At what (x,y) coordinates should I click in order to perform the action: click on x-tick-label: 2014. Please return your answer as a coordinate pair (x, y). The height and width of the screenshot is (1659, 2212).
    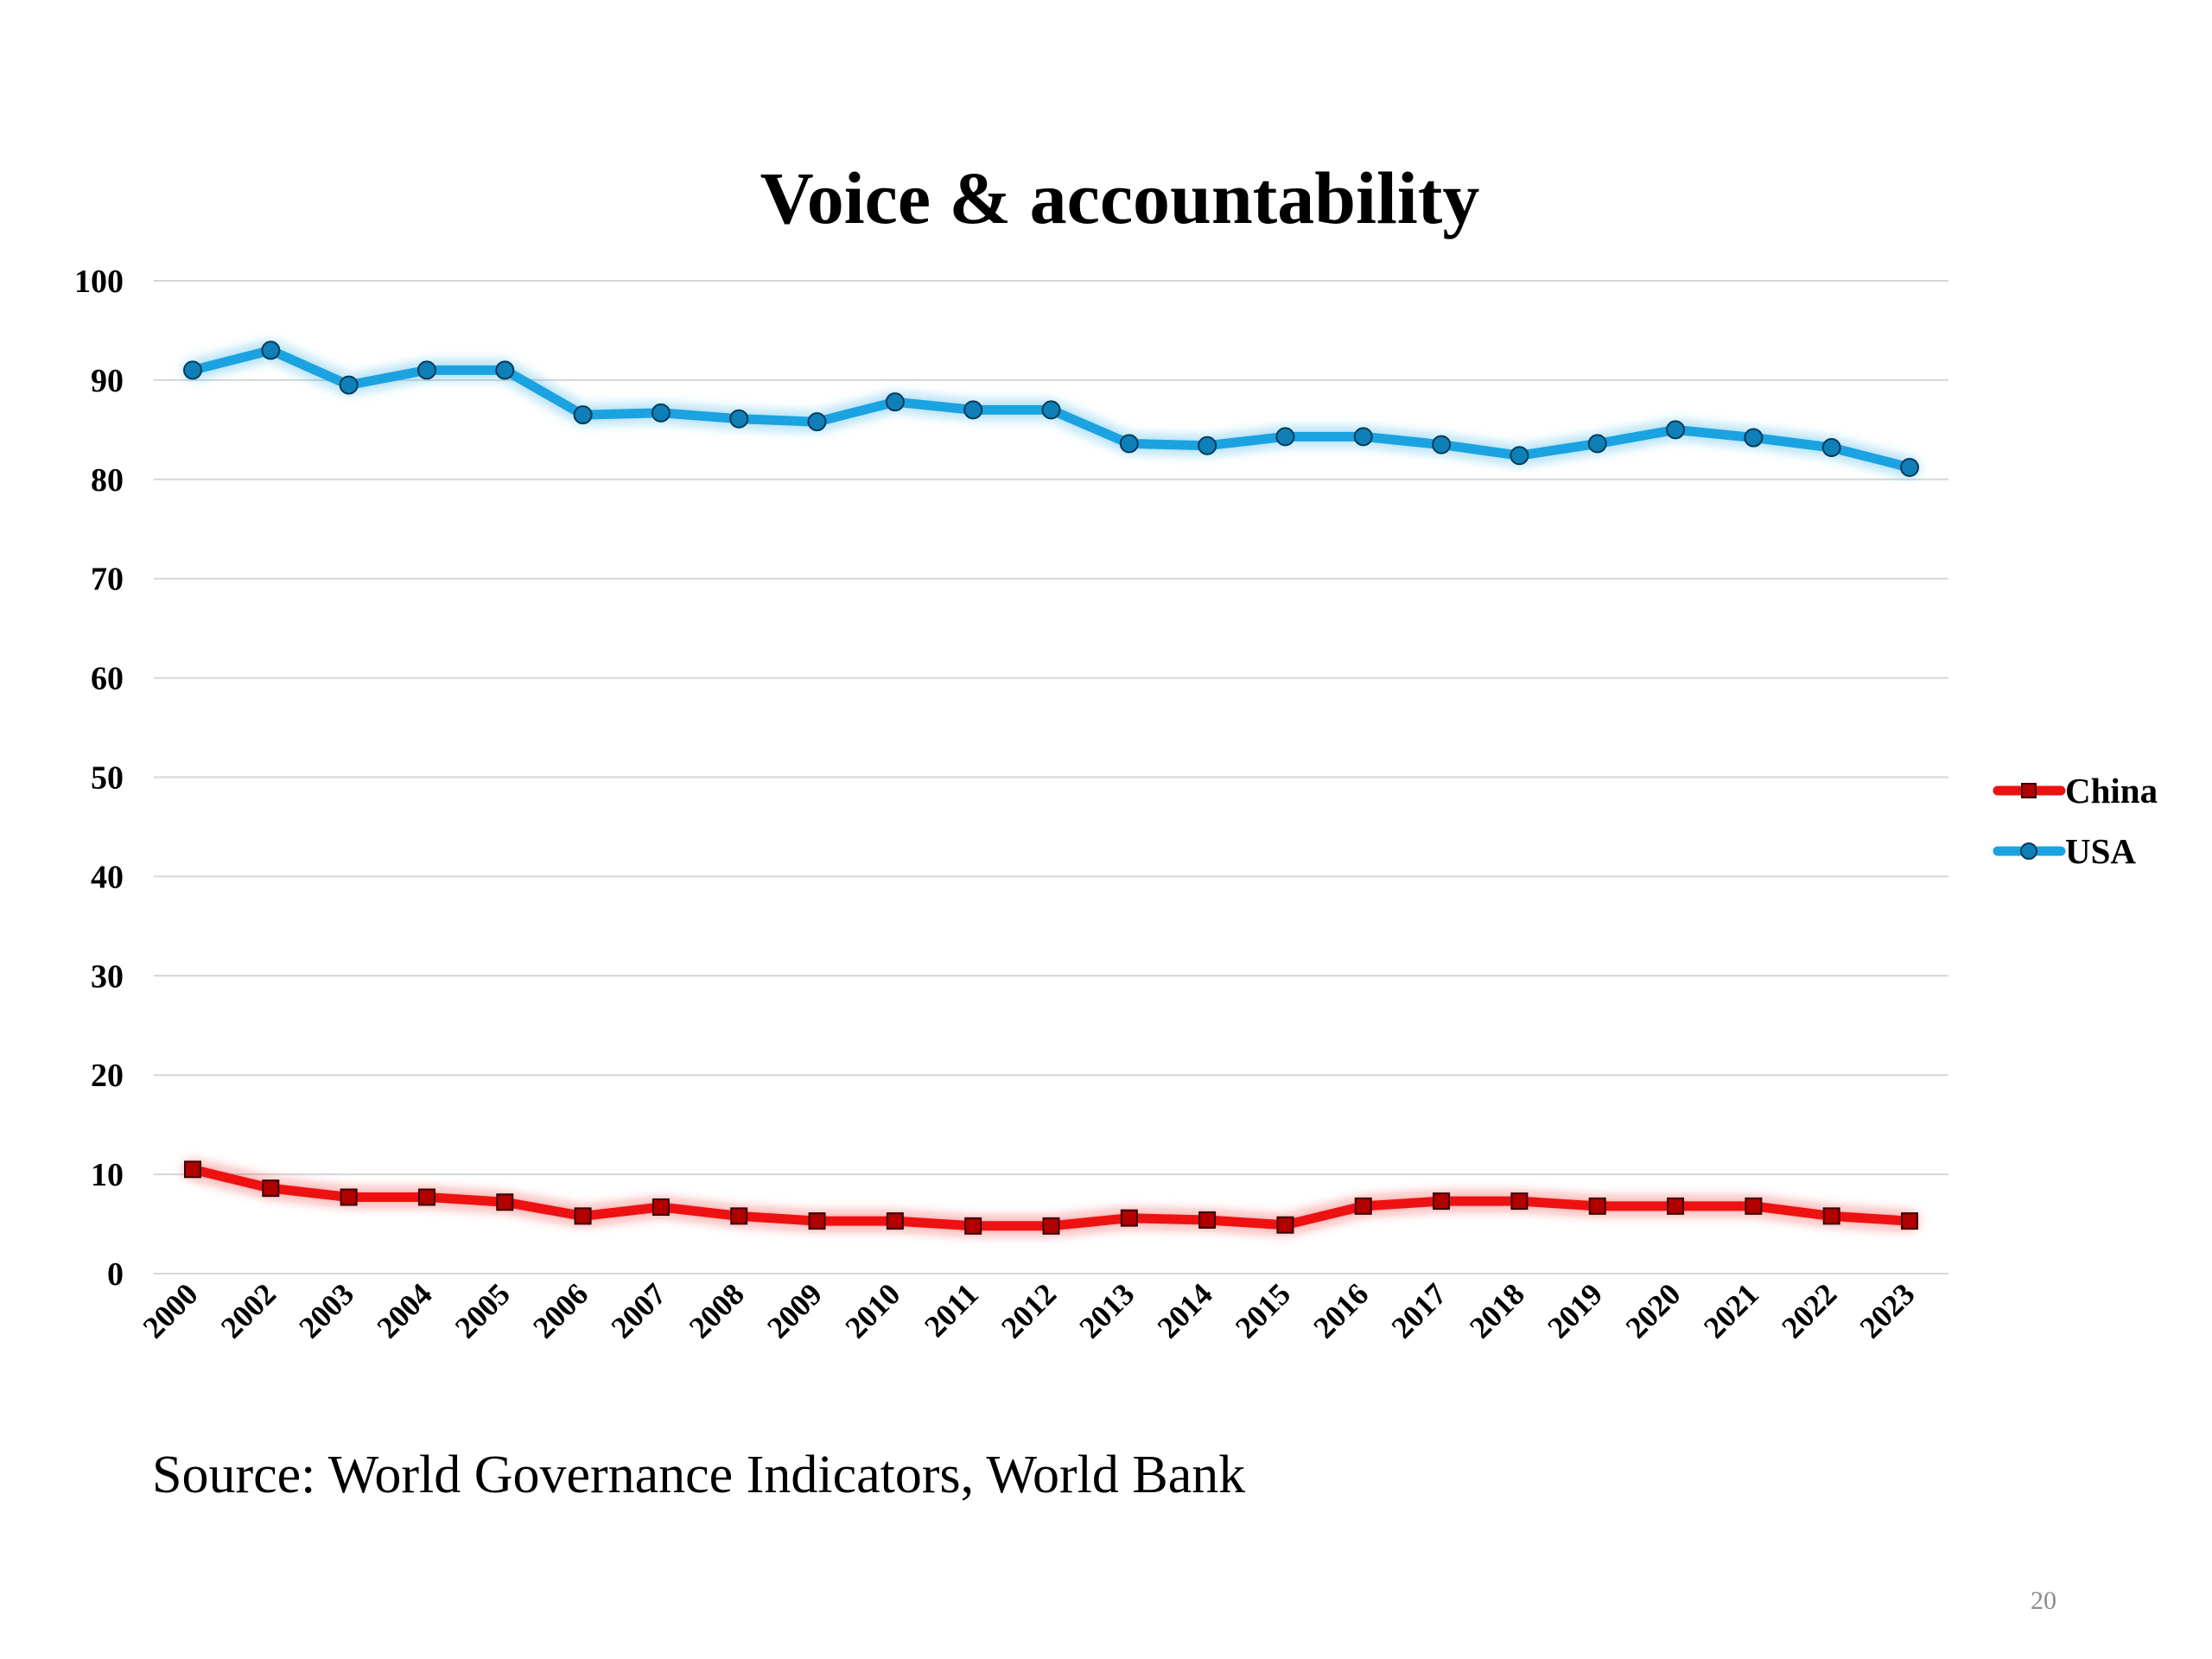
    Looking at the image, I should click on (1185, 1310).